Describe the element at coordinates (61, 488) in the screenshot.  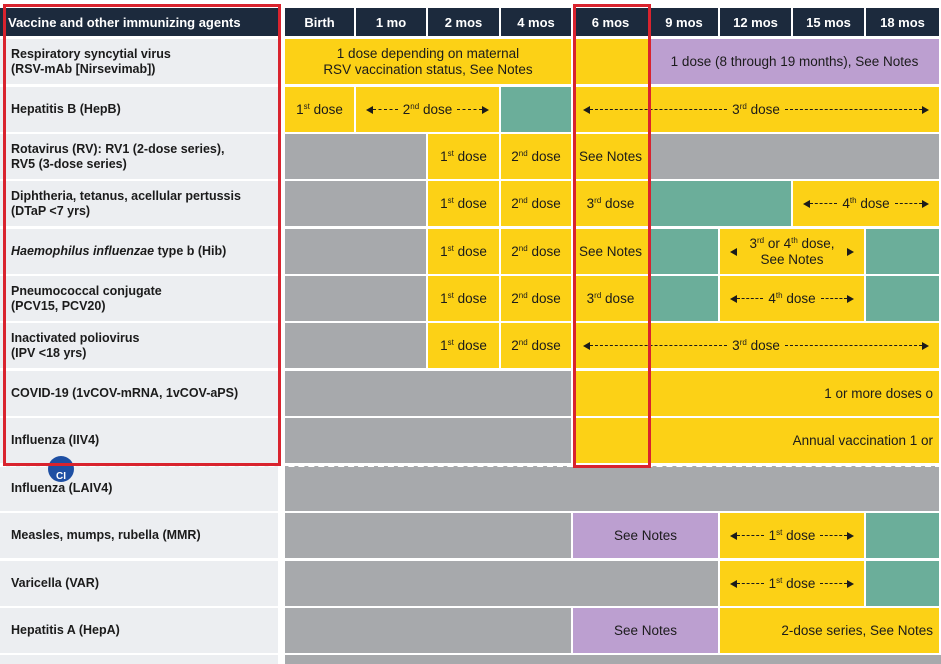
I see `vaccine-label-text: Influenza (LAIV4)` at that location.